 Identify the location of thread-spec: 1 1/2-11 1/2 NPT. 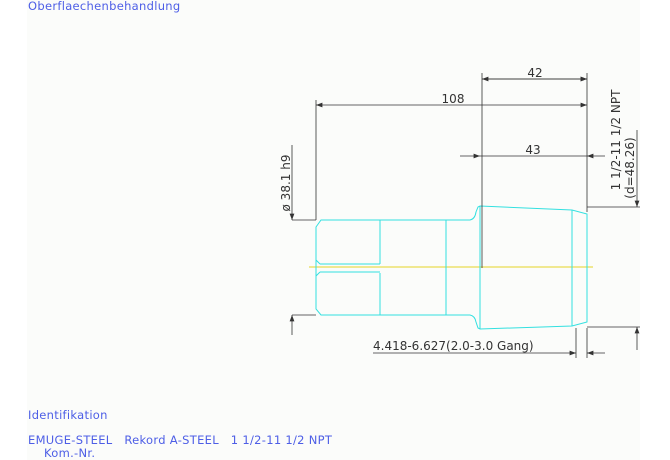
(616, 140).